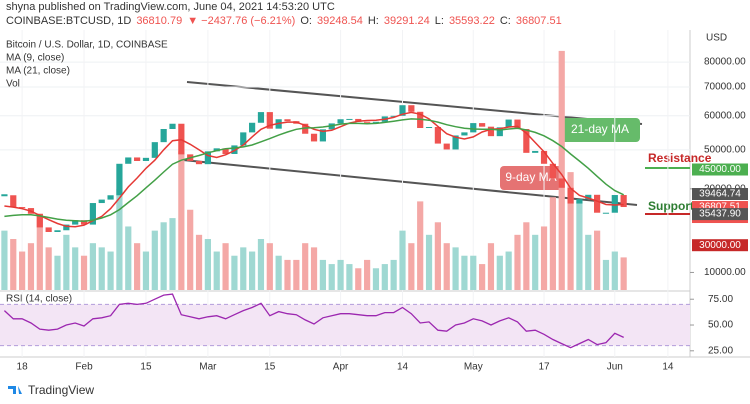 This screenshot has height=404, width=750. What do you see at coordinates (13, 84) in the screenshot?
I see `legend-entry: Vol` at bounding box center [13, 84].